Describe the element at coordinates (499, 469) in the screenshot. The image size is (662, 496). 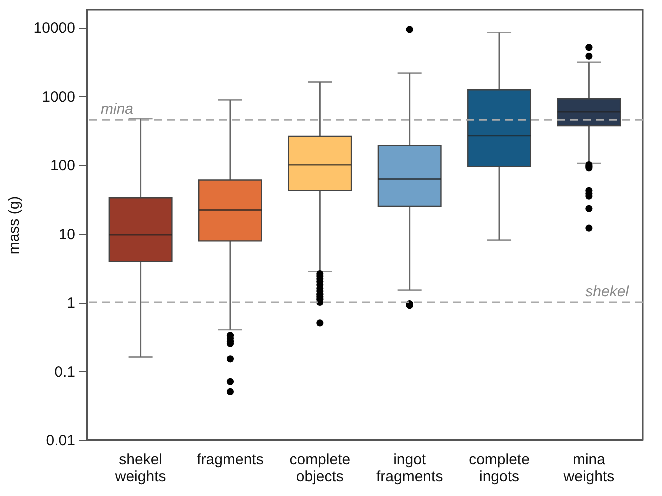
I see `x-tick-label: complete ingots` at that location.